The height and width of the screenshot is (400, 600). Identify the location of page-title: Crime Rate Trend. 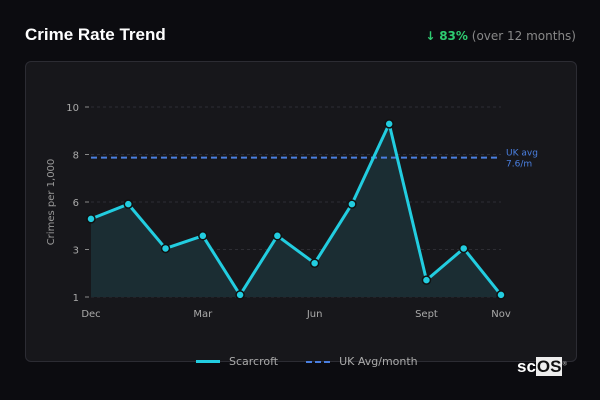
(95, 34).